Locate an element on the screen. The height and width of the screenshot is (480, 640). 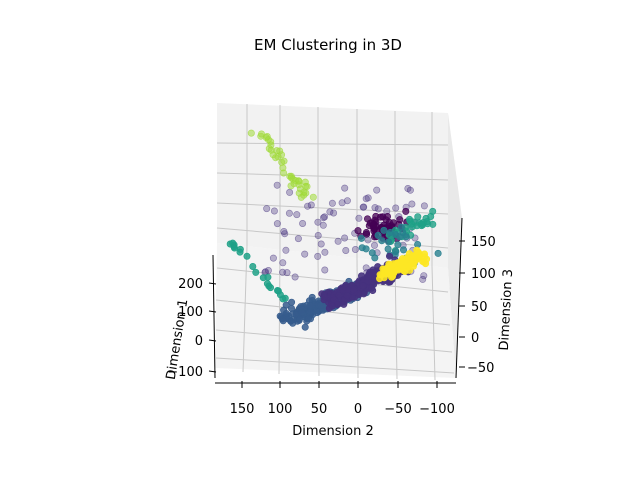
y-tick-label: 0 is located at coordinates (358, 409).